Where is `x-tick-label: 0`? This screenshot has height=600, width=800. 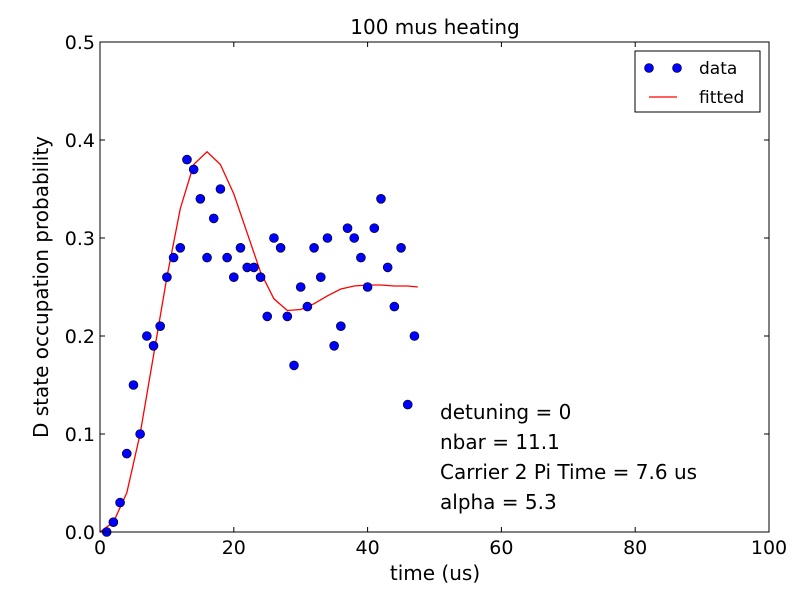
x-tick-label: 0 is located at coordinates (100, 548).